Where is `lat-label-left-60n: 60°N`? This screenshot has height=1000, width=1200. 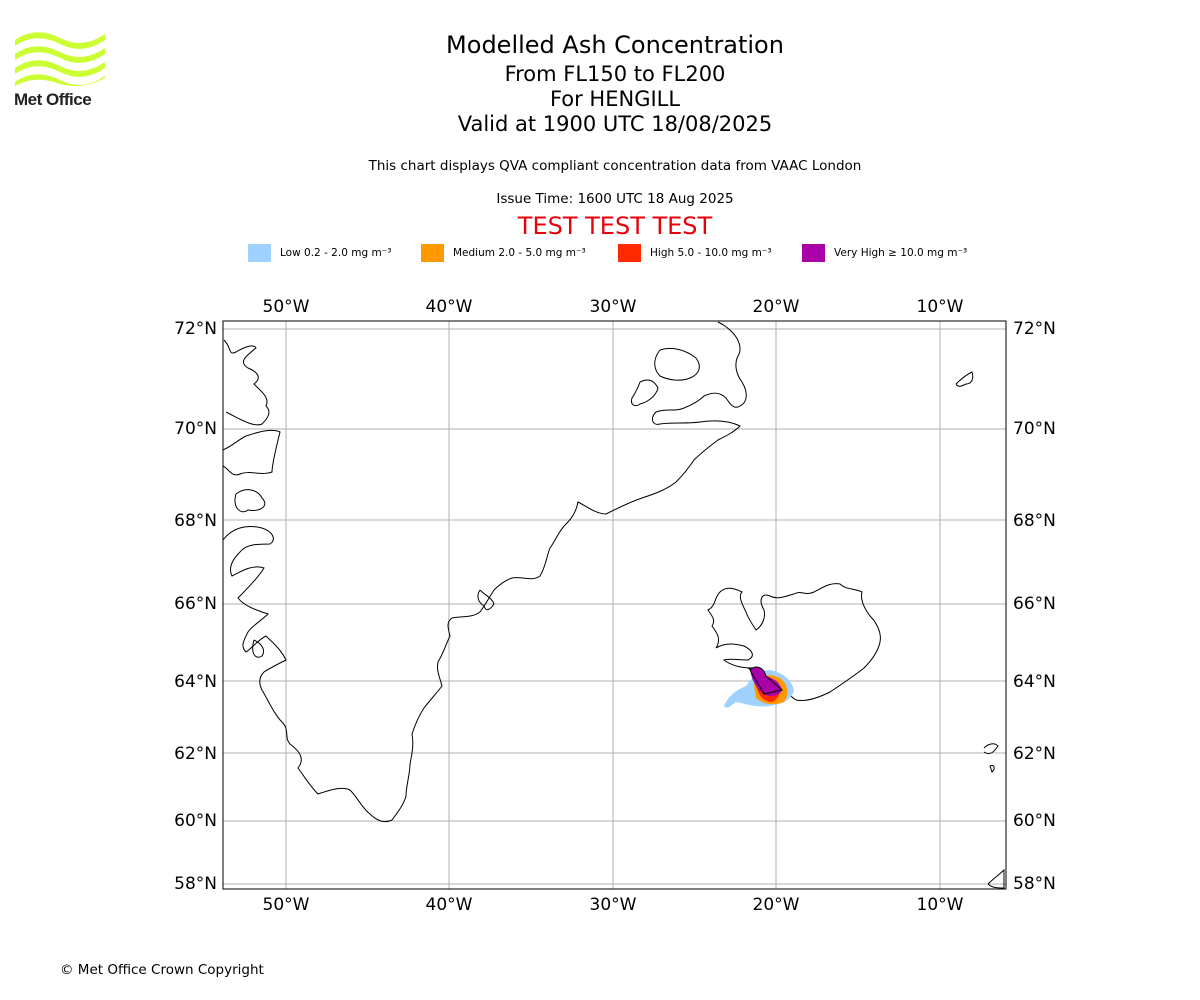 lat-label-left-60n: 60°N is located at coordinates (195, 821).